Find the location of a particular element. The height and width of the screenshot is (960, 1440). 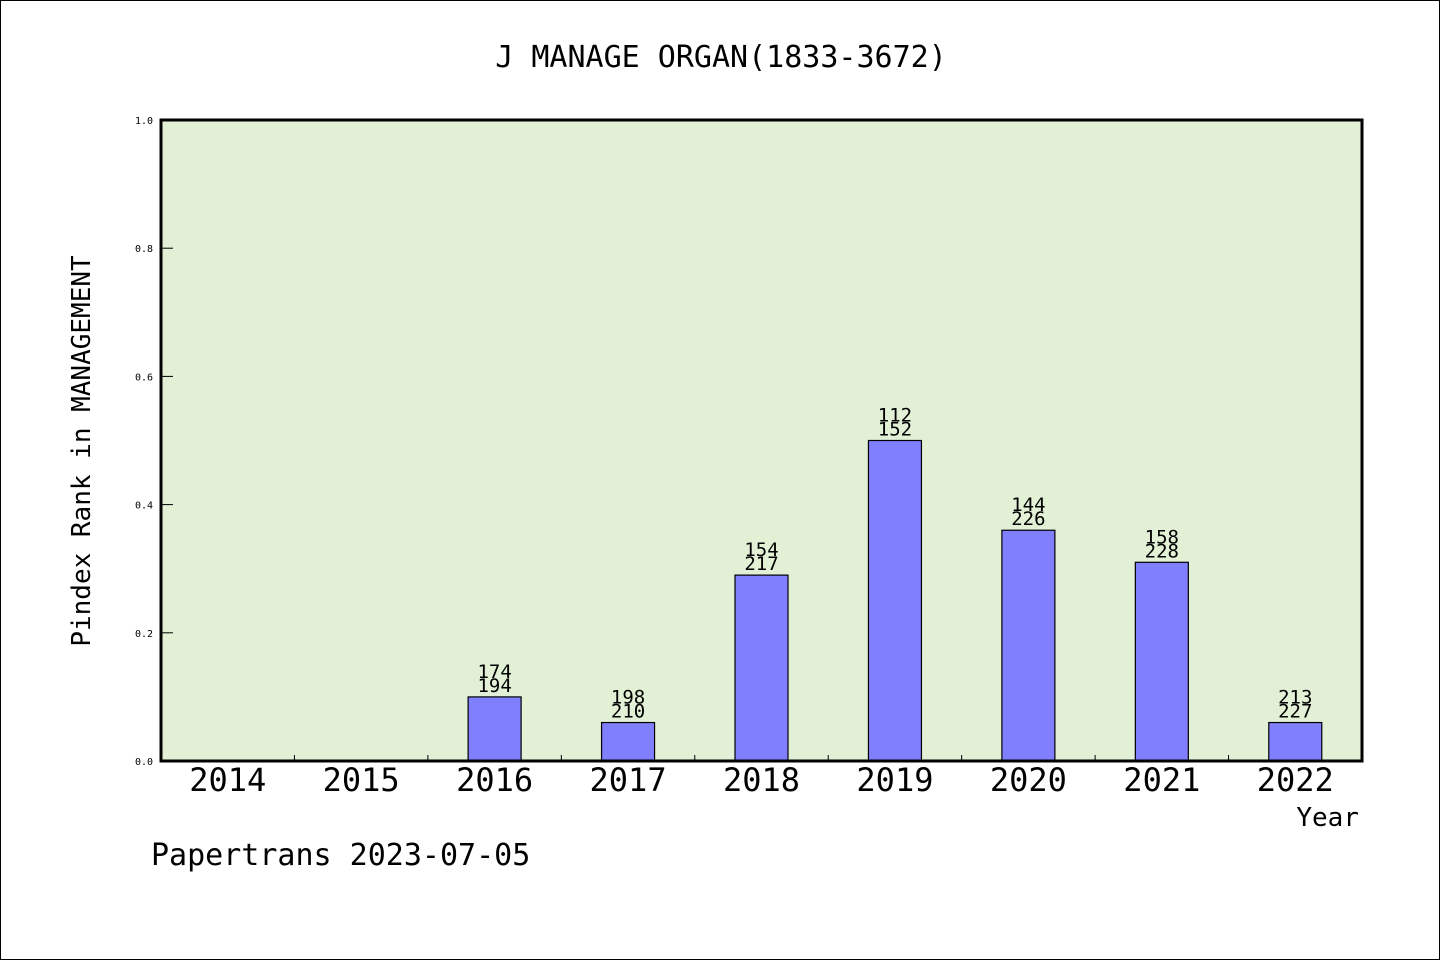

x-tick-label-2021: 2021 is located at coordinates (1161, 780).